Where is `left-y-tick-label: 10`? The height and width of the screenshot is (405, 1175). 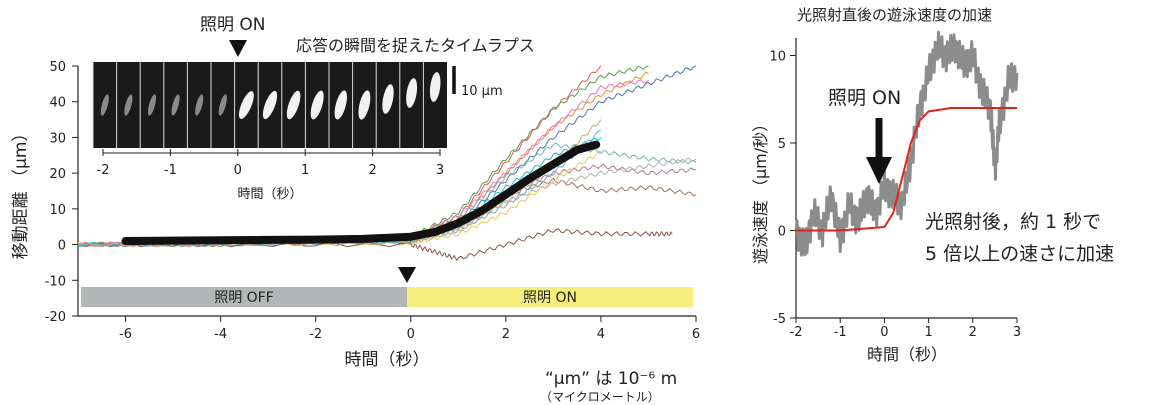 left-y-tick-label: 10 is located at coordinates (57, 210).